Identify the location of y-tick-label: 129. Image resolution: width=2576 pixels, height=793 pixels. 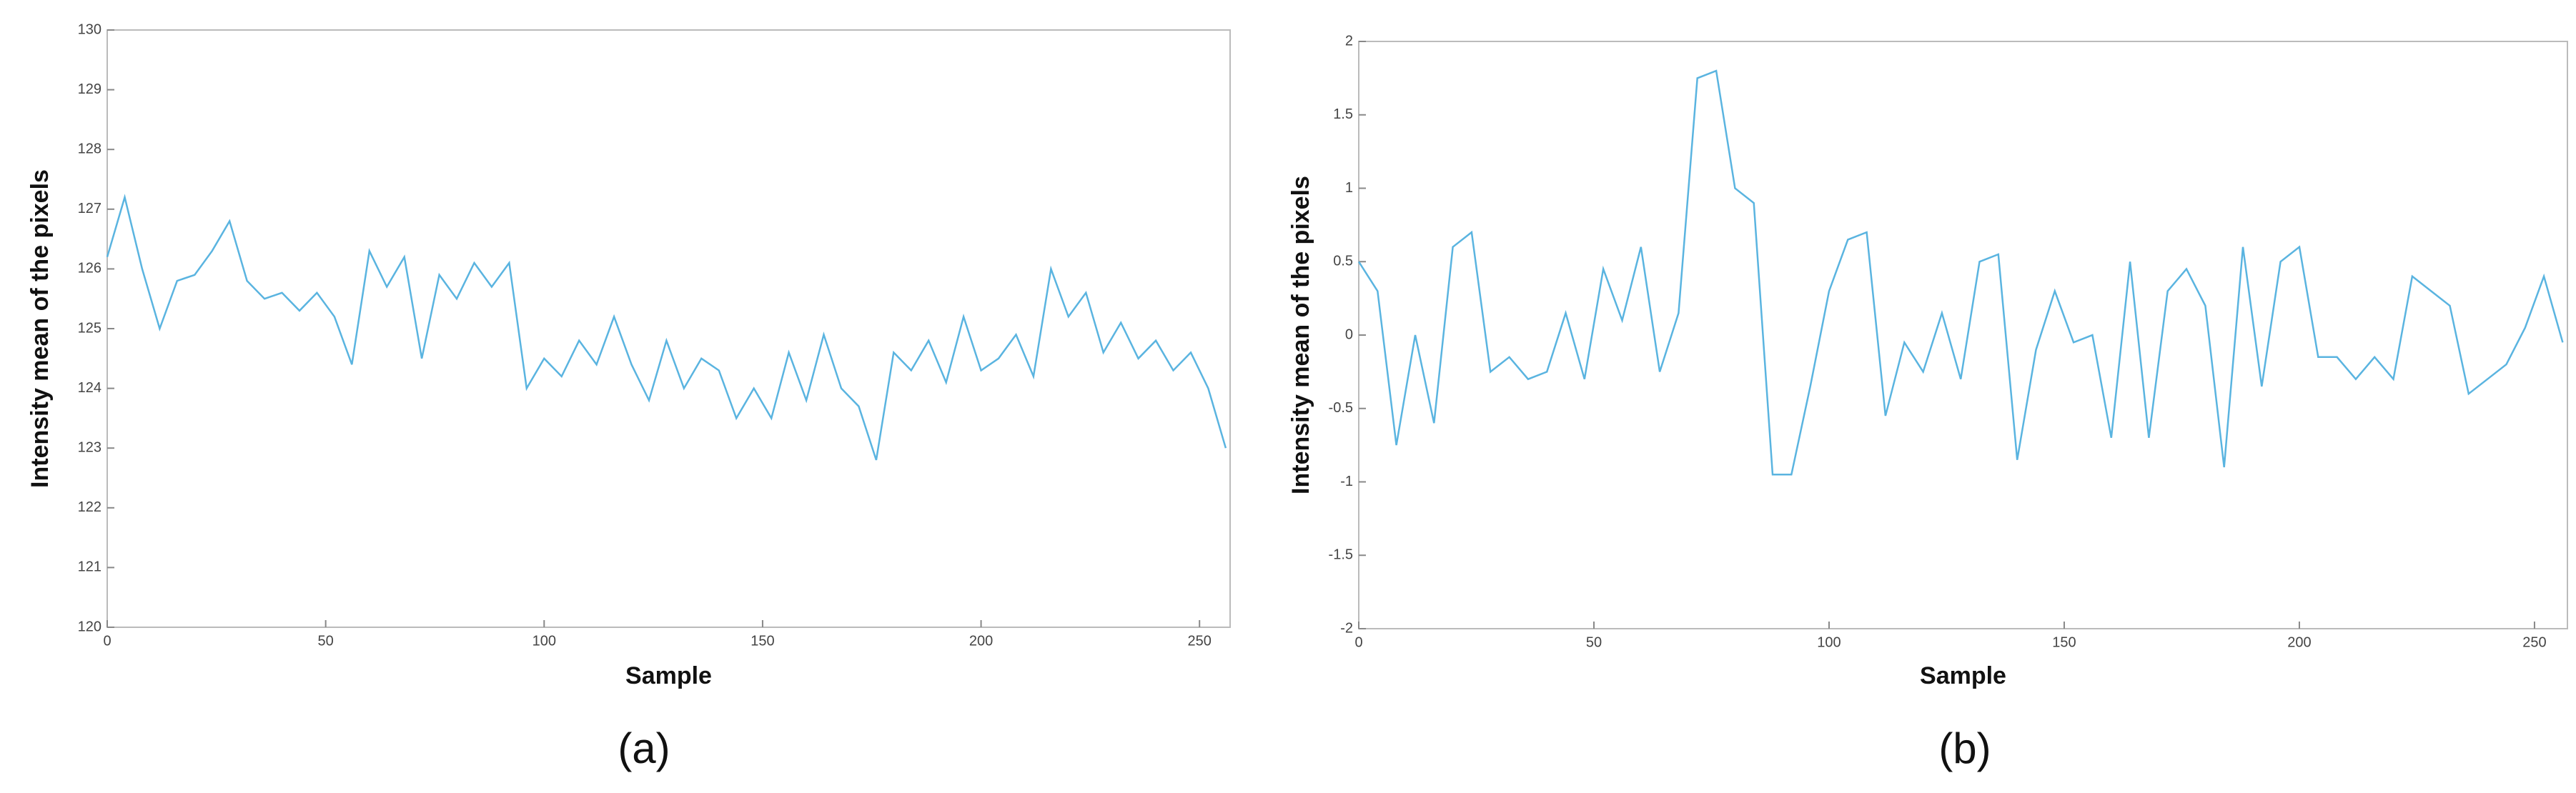
(90, 89).